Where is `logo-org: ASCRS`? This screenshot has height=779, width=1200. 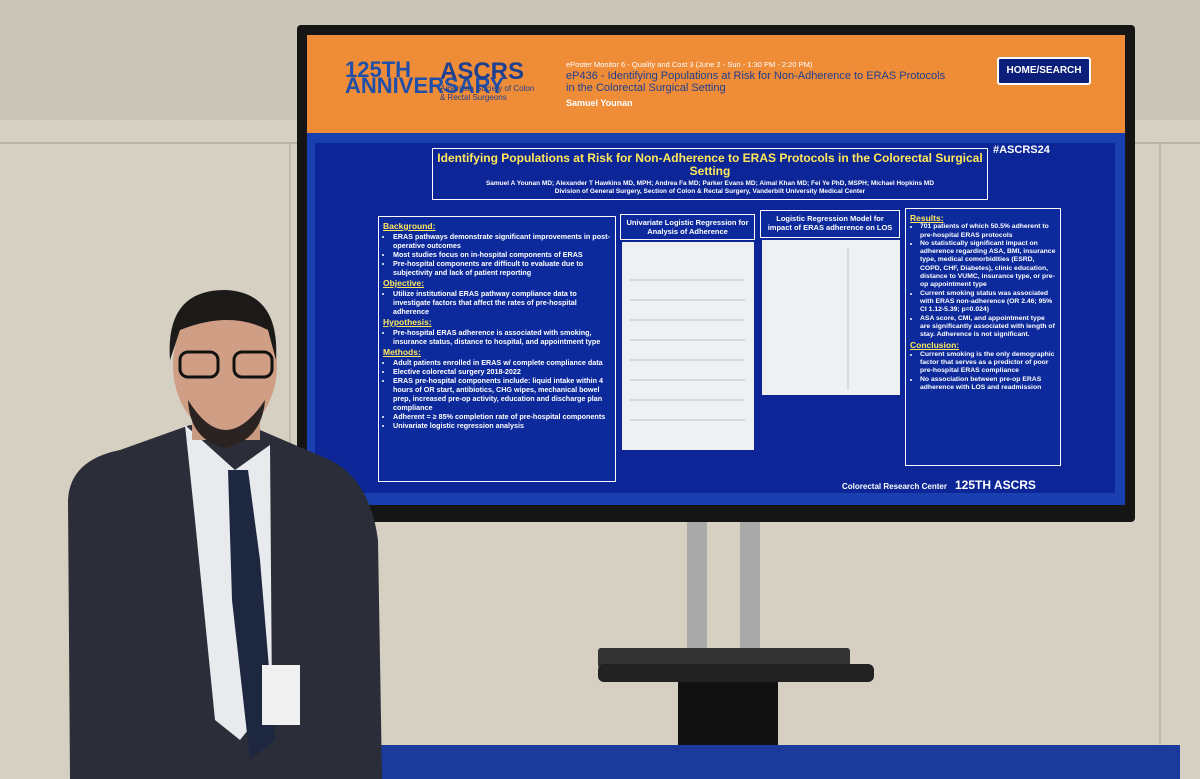 logo-org: ASCRS is located at coordinates (482, 71).